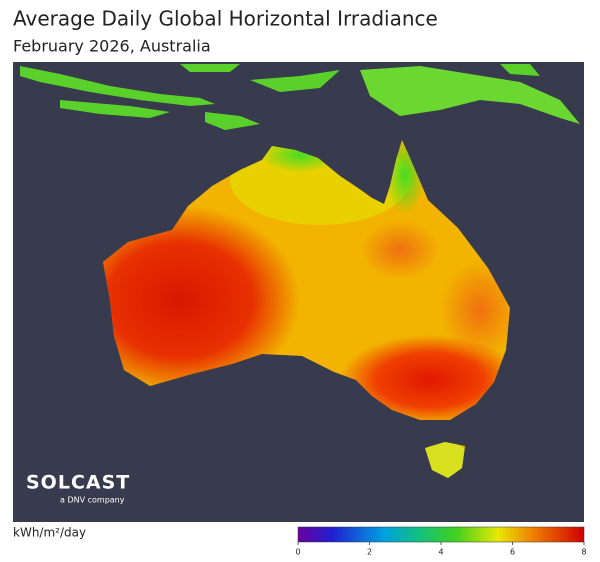 The height and width of the screenshot is (562, 600). I want to click on colorbar-tick-label: 0, so click(297, 552).